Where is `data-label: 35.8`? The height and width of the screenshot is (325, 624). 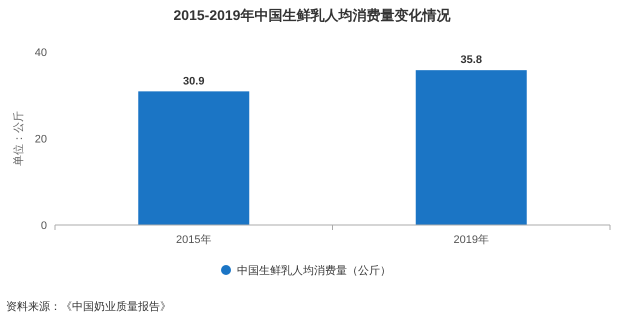 data-label: 35.8 is located at coordinates (471, 60).